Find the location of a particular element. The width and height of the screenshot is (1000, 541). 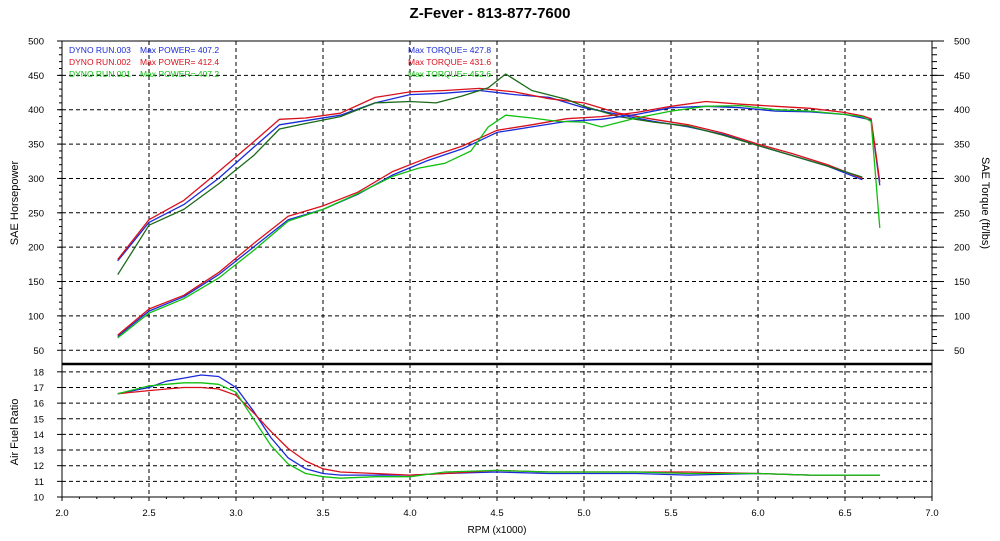

y-axis-label-horsepower: SAE Horsepower is located at coordinates (15, 202).